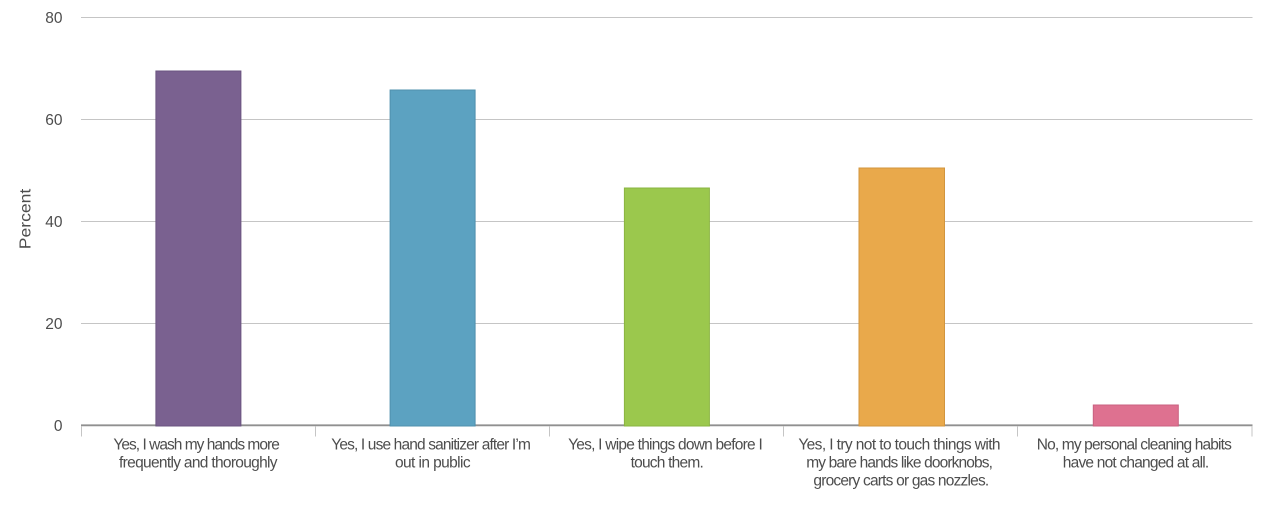  What do you see at coordinates (26, 218) in the screenshot?
I see `svg-text: Percent` at bounding box center [26, 218].